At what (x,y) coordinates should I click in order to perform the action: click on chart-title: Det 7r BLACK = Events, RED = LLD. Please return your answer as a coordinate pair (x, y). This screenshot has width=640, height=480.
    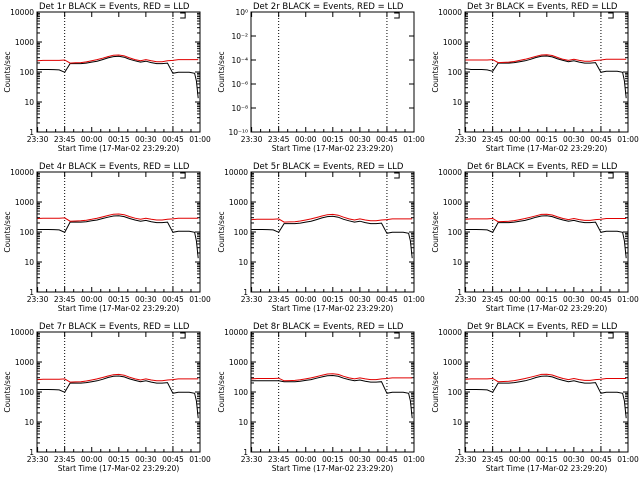
    Looking at the image, I should click on (114, 327).